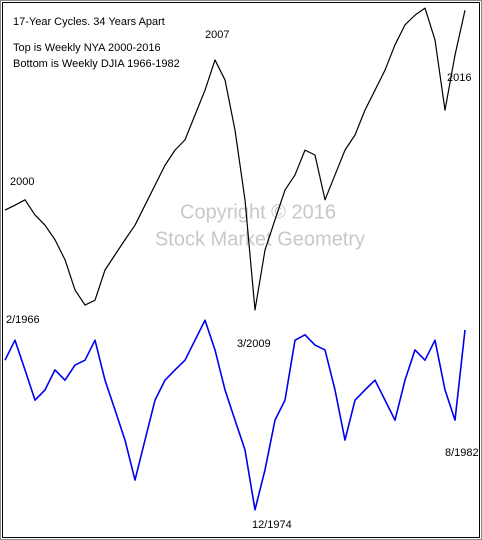 This screenshot has height=540, width=482. Describe the element at coordinates (258, 212) in the screenshot. I see `watermark: Copyright © 2016` at that location.